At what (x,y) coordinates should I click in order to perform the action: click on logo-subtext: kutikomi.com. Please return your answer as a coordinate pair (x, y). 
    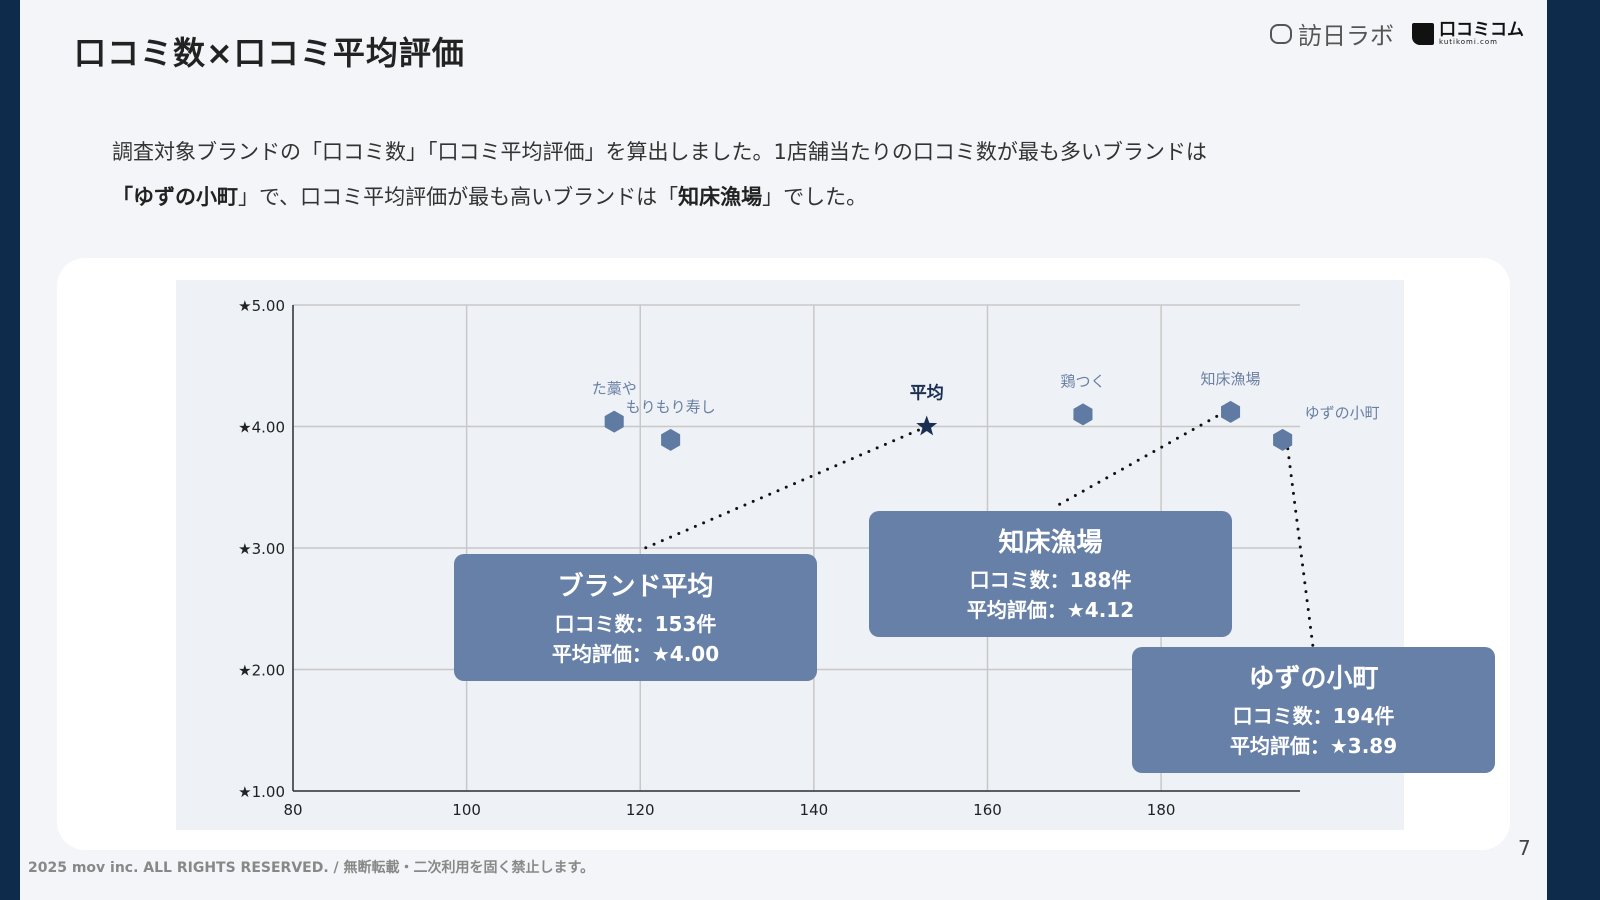
    Looking at the image, I should click on (1468, 41).